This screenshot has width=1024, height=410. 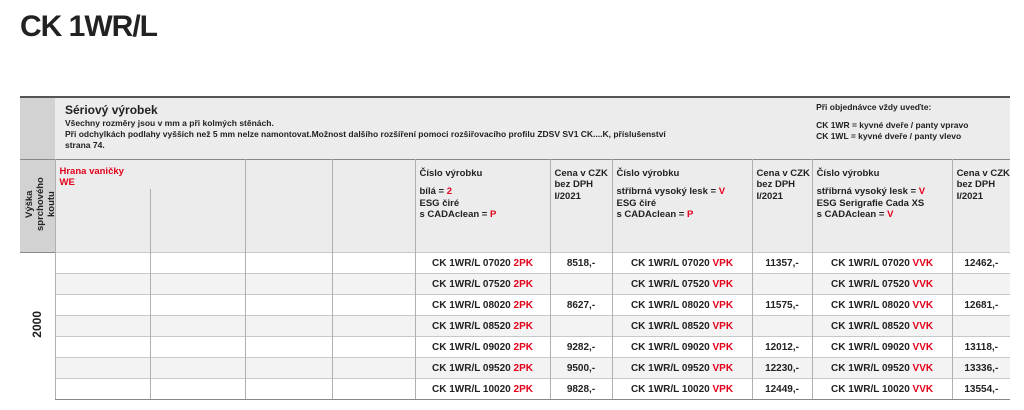 What do you see at coordinates (870, 284) in the screenshot?
I see `product-code: CK 1WR/L 07520` at bounding box center [870, 284].